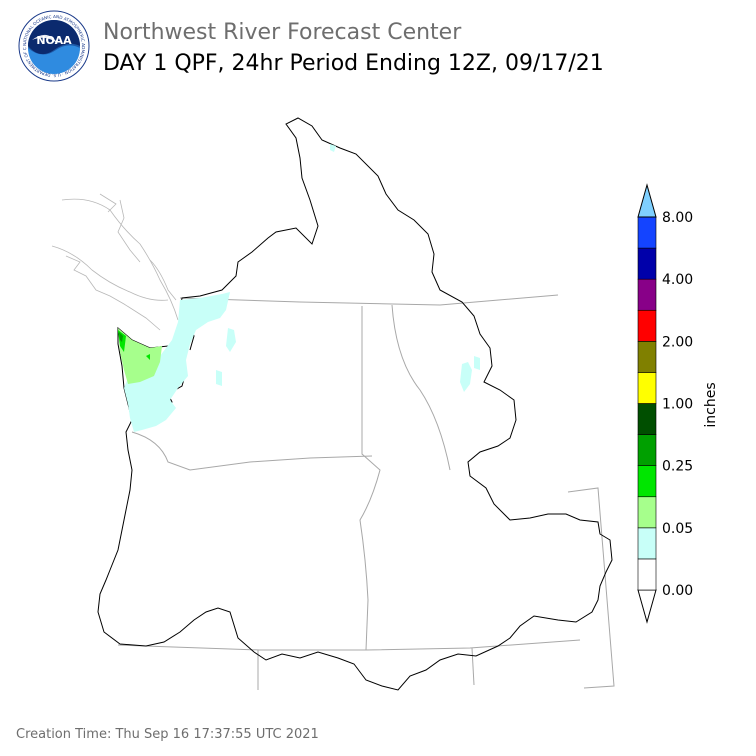 The image size is (756, 756). I want to click on precip-light-north, so click(333, 148).